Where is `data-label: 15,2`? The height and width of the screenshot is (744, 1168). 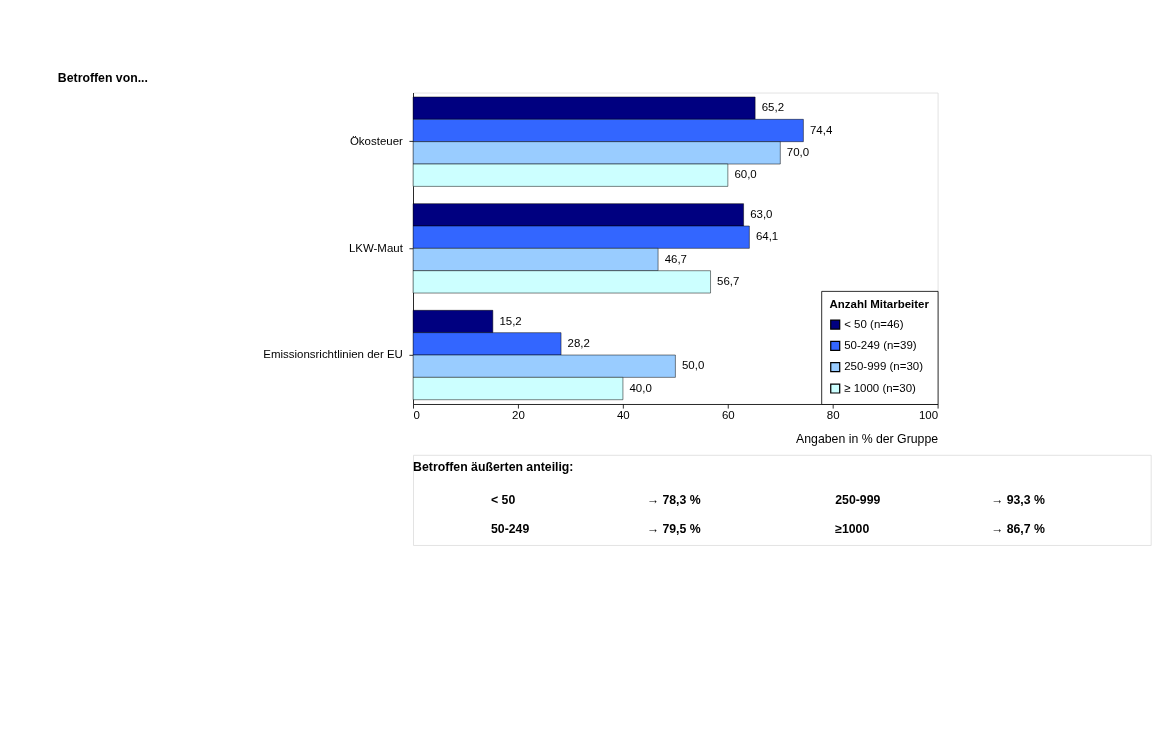
data-label: 15,2 is located at coordinates (510, 320).